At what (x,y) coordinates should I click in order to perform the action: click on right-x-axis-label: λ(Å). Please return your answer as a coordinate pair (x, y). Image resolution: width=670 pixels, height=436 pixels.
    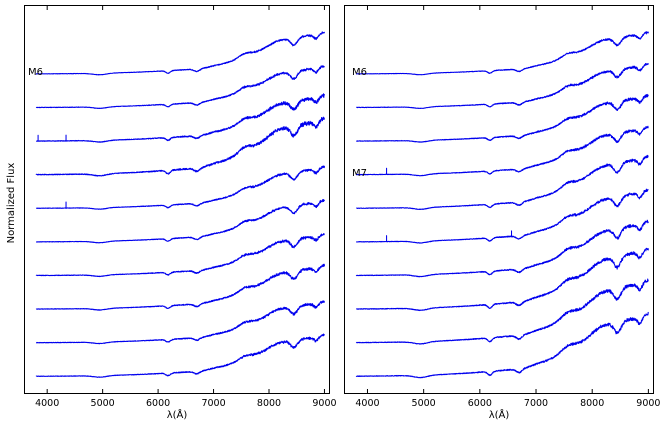
    Looking at the image, I should click on (499, 414).